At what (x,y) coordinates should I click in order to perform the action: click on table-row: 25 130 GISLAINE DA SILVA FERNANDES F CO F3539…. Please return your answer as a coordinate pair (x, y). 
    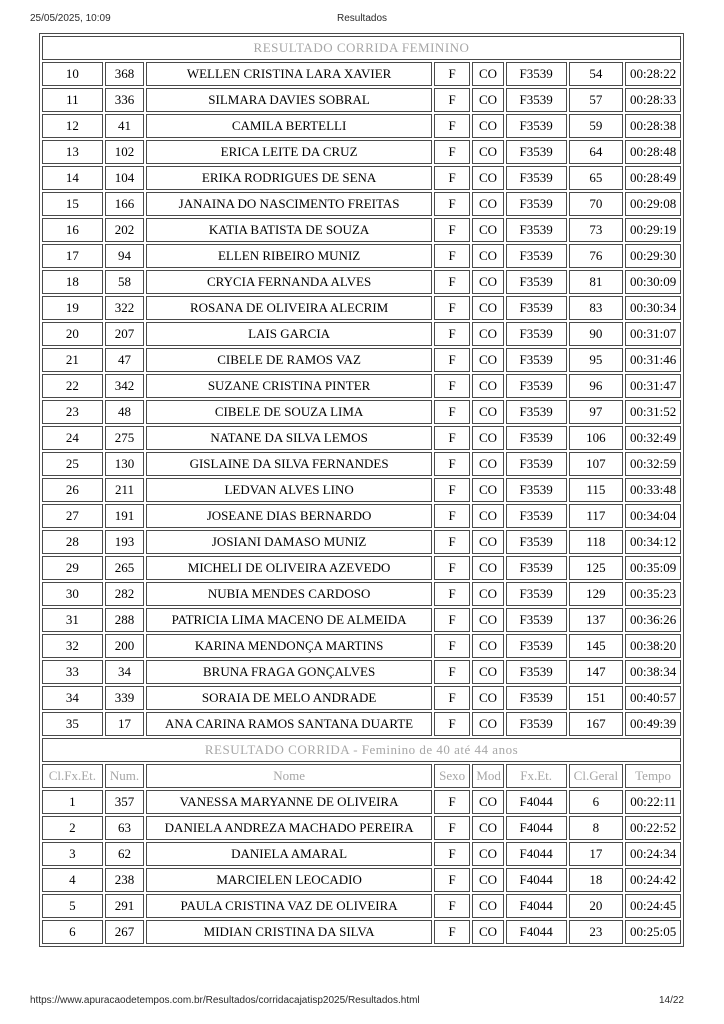
    Looking at the image, I should click on (361, 464).